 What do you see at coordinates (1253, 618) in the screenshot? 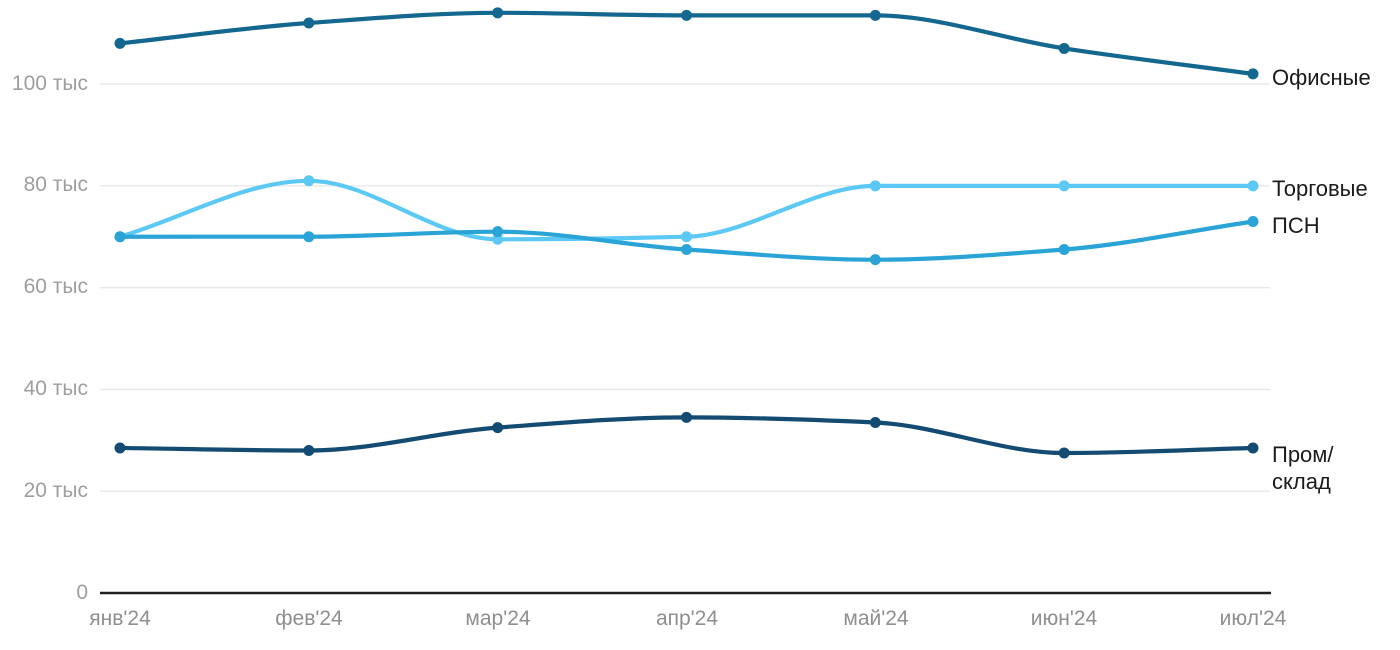
I see `x-tick-jul: июл'24` at bounding box center [1253, 618].